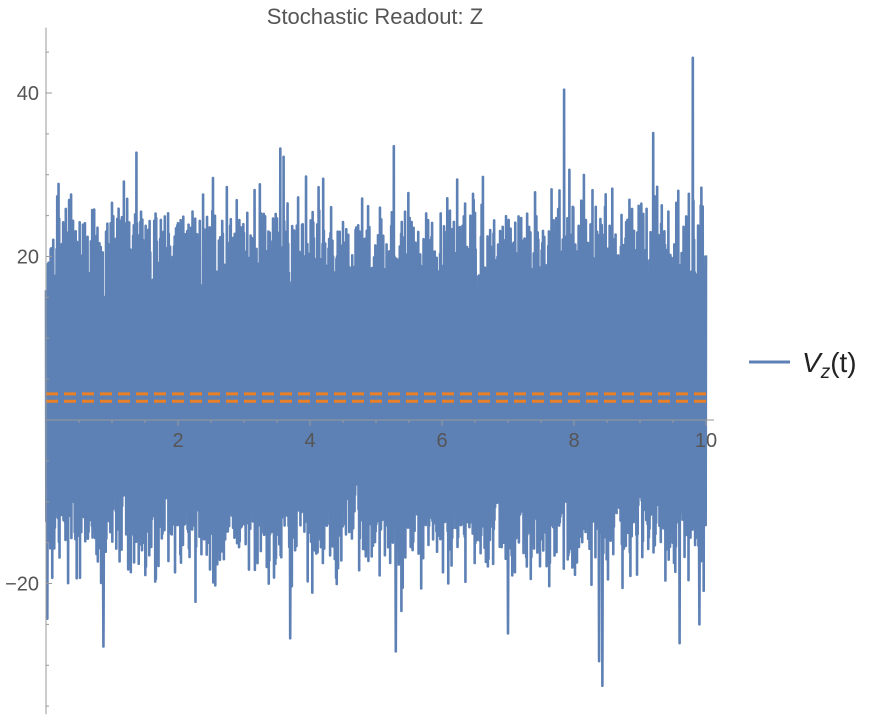 The width and height of the screenshot is (870, 720). Describe the element at coordinates (28, 258) in the screenshot. I see `y-tick-label: 20` at that location.